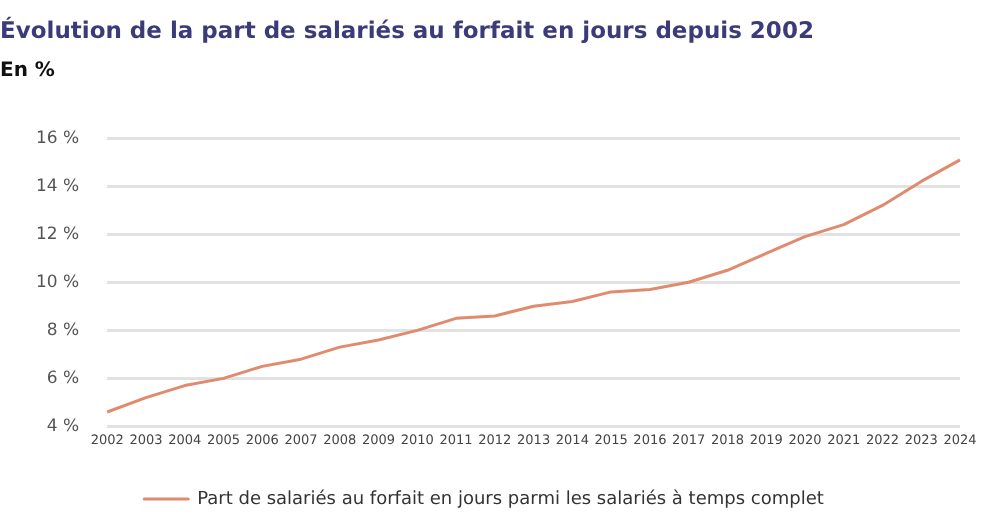 This screenshot has width=1008, height=528. Describe the element at coordinates (63, 378) in the screenshot. I see `y-tick-label: 6 %` at that location.